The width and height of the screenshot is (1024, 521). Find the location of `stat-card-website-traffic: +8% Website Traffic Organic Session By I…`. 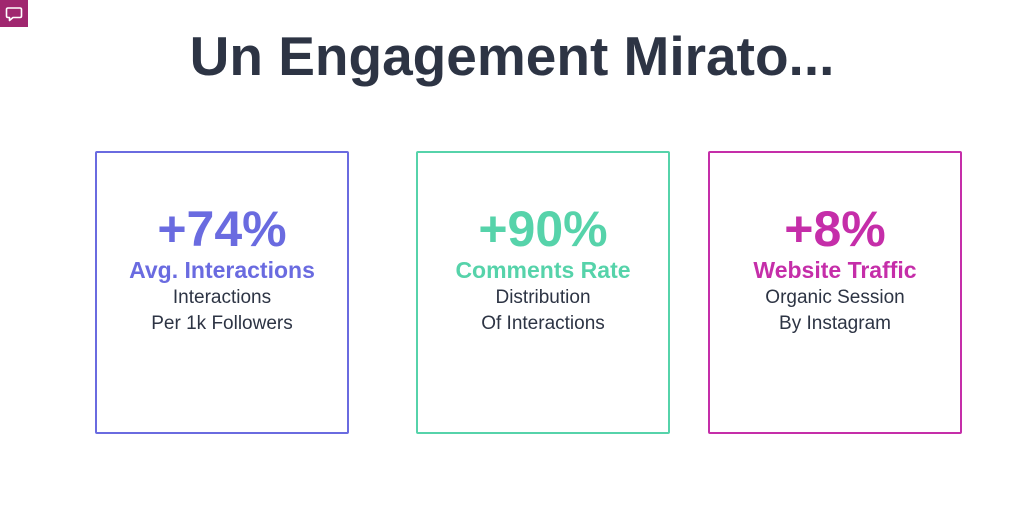

stat-card-website-traffic: +8% Website Traffic Organic Session By I… is located at coordinates (835, 292).